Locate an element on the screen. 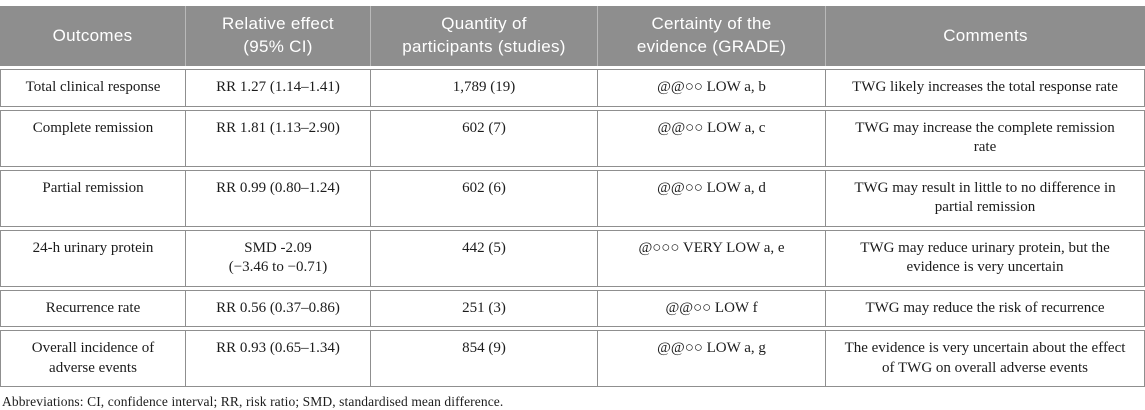  cell-outcome: Total clinical response is located at coordinates (92, 88).